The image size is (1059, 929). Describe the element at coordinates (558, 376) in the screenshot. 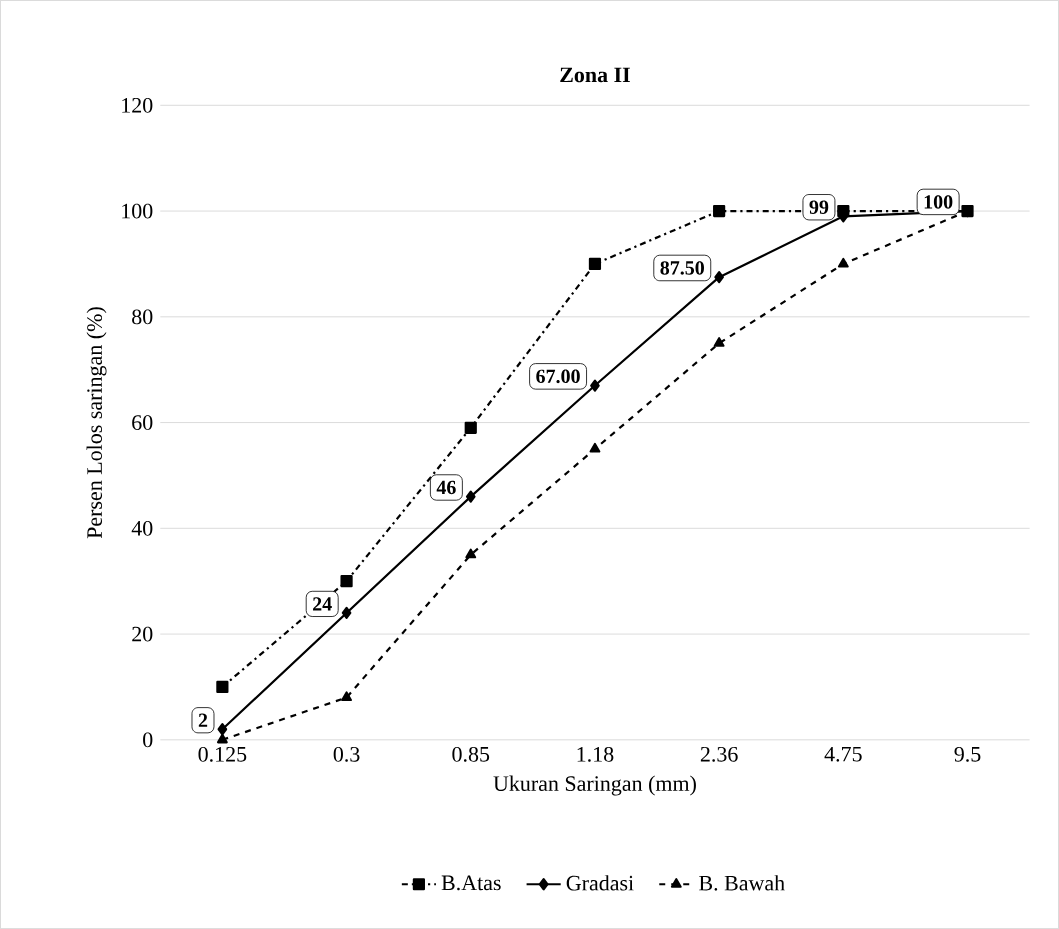

I see `data-label: 67.00` at that location.